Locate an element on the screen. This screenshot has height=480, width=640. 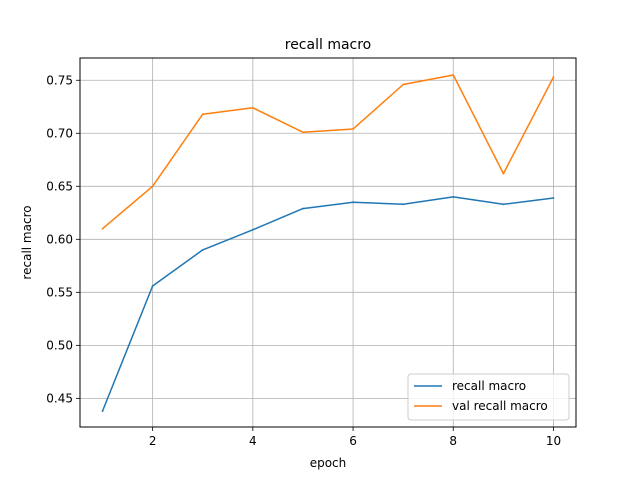
x-tick-label: 10 is located at coordinates (553, 441).